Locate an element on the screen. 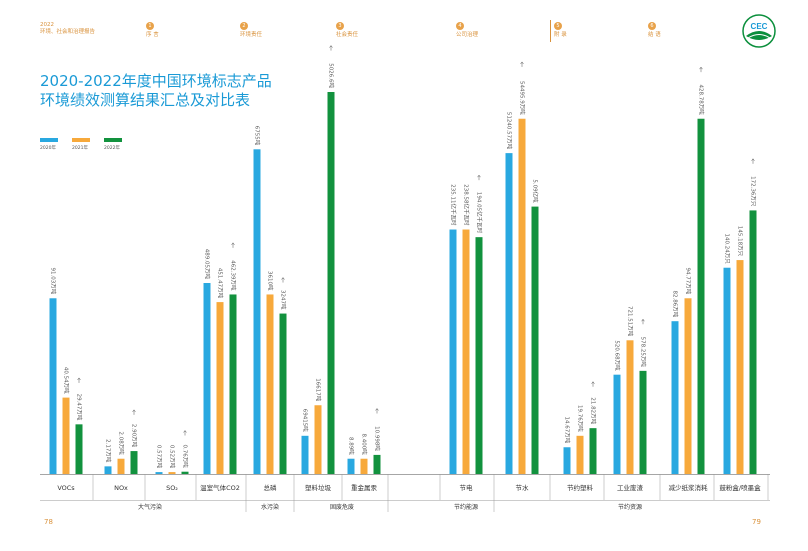  x-tick-label: 节水 is located at coordinates (523, 487).